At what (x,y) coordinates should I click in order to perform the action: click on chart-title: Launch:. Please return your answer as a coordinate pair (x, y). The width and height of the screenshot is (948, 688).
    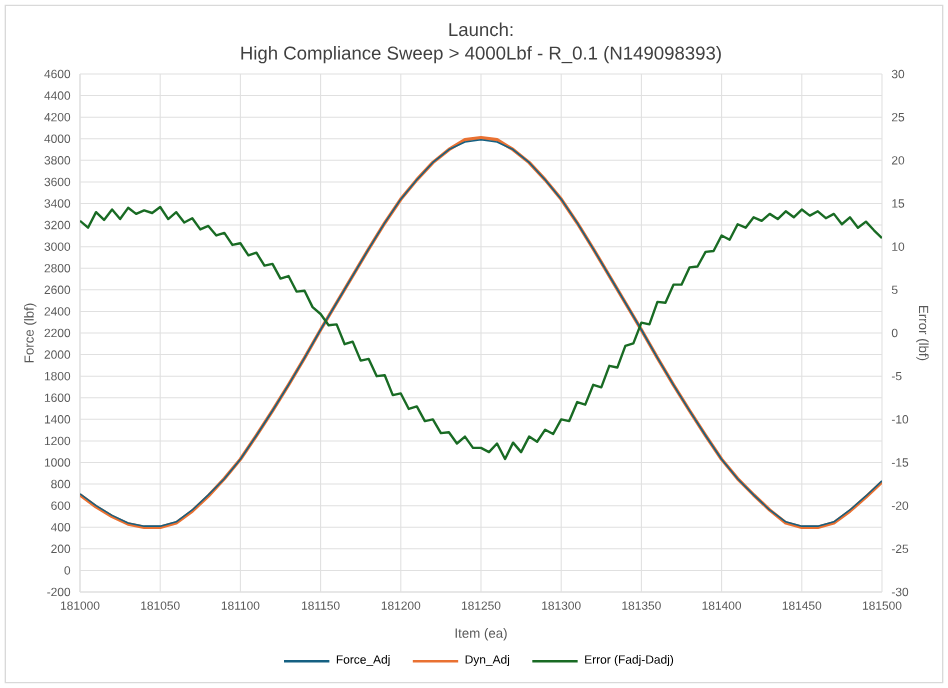
    Looking at the image, I should click on (481, 29).